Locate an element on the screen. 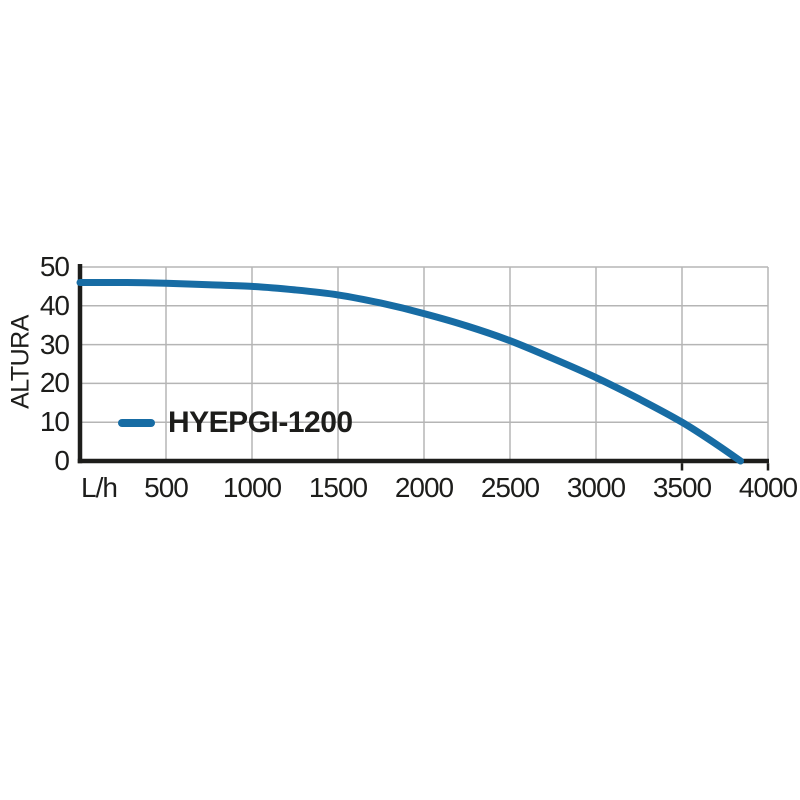  y-tick-label: 0 is located at coordinates (62, 460).